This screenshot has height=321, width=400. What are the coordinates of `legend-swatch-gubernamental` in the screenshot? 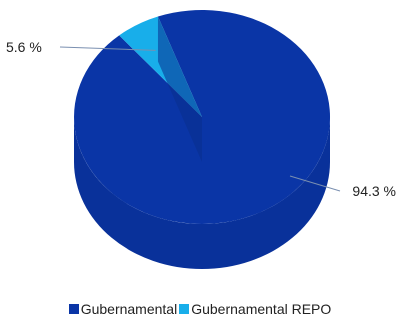 It's located at (73, 309).